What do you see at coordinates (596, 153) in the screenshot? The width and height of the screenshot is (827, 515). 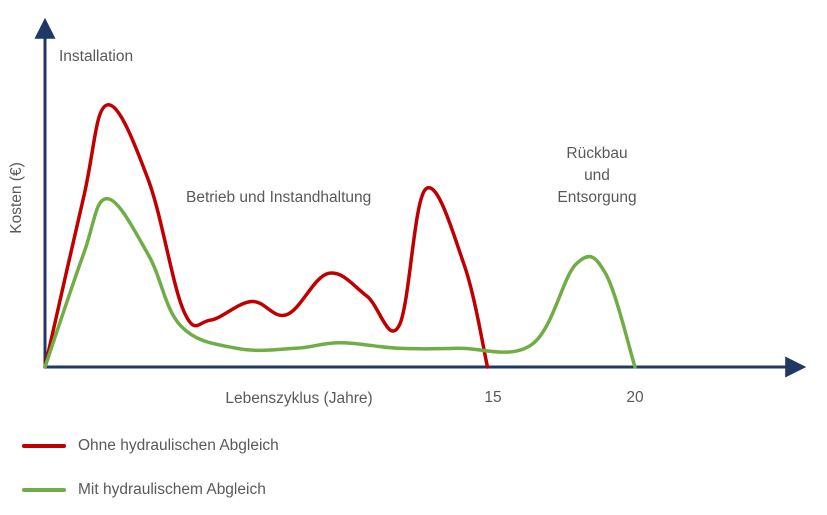 I see `annotation-dismantling-1: Rückbau` at bounding box center [596, 153].